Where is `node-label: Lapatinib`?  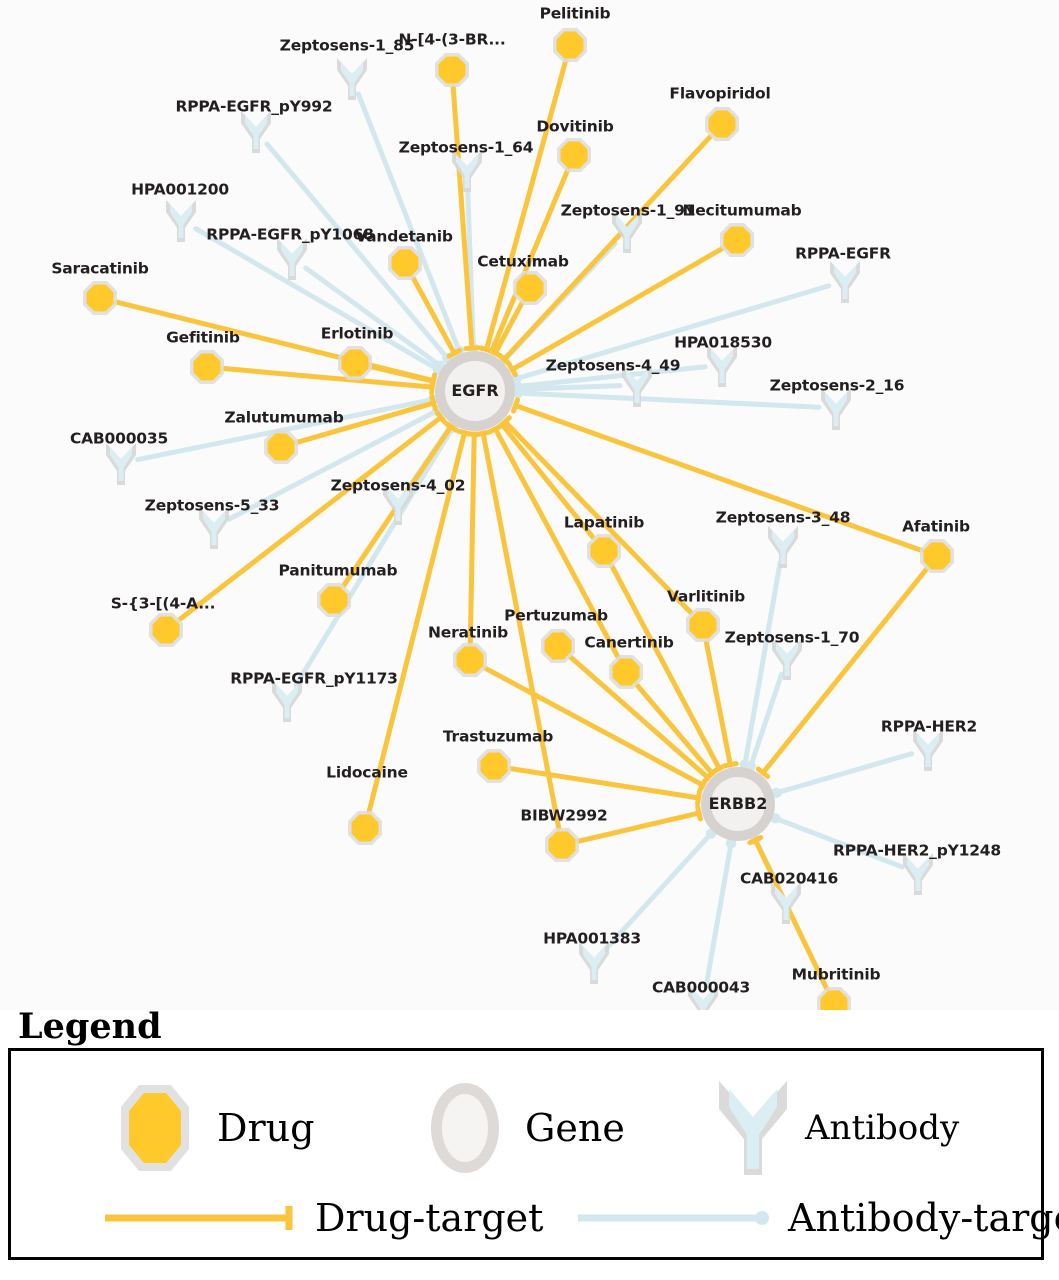
node-label: Lapatinib is located at coordinates (604, 522).